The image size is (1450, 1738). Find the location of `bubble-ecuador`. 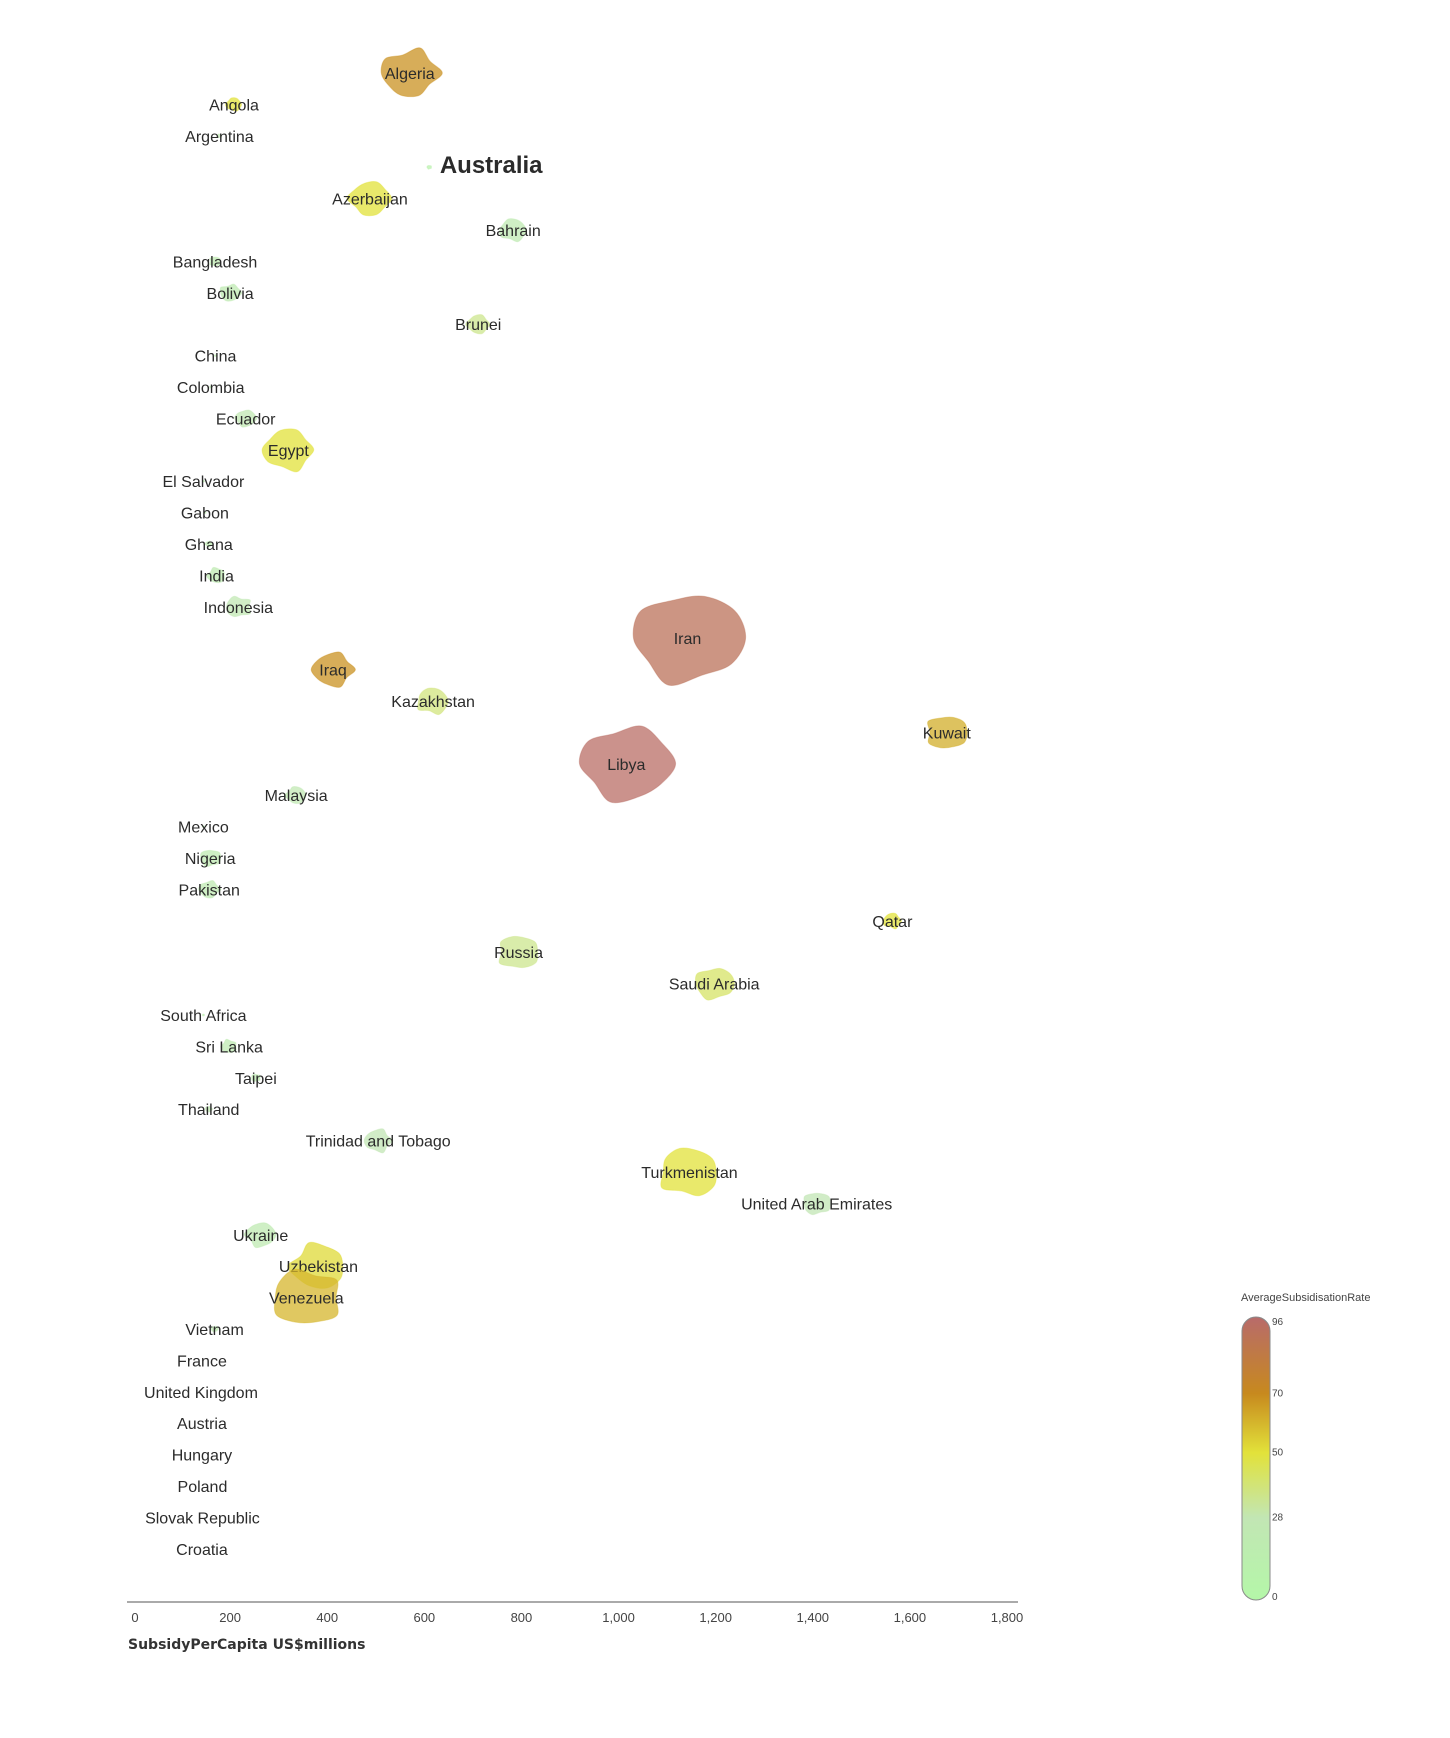

bubble-ecuador is located at coordinates (246, 418).